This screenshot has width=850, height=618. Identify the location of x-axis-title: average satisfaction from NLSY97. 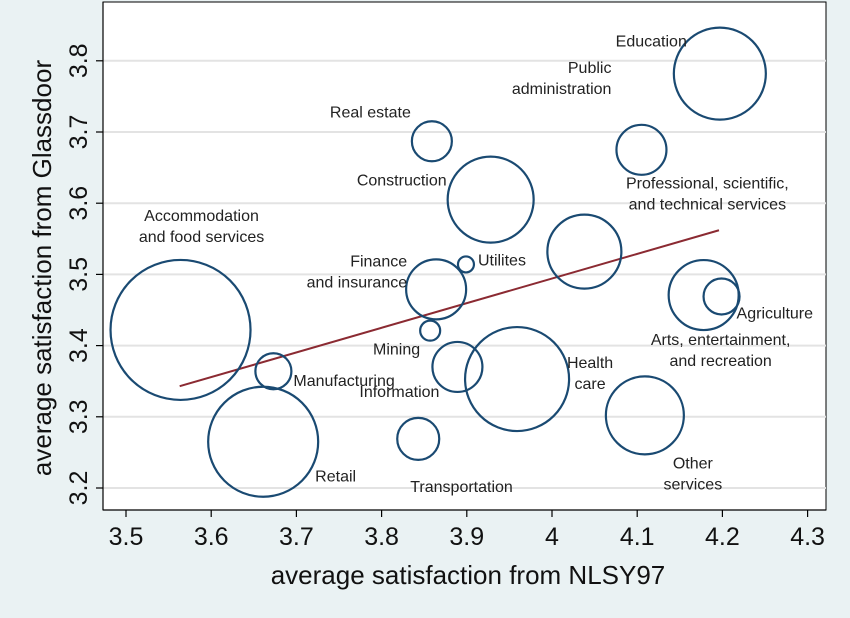
(468, 575).